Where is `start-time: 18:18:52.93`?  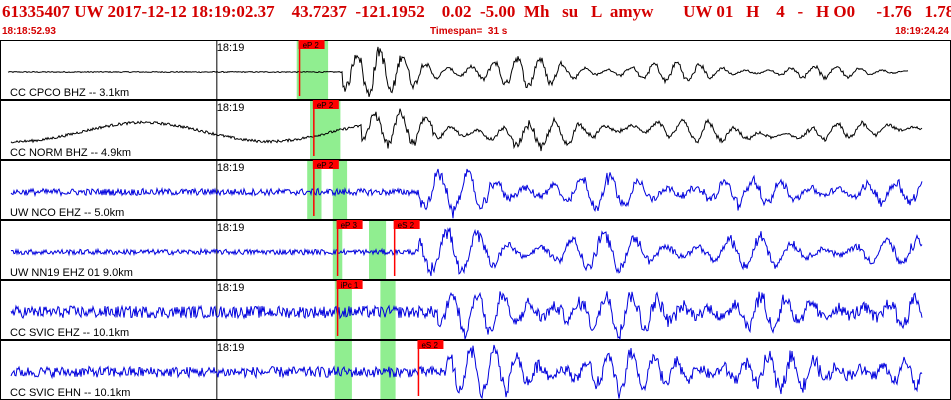 start-time: 18:18:52.93 is located at coordinates (29, 31).